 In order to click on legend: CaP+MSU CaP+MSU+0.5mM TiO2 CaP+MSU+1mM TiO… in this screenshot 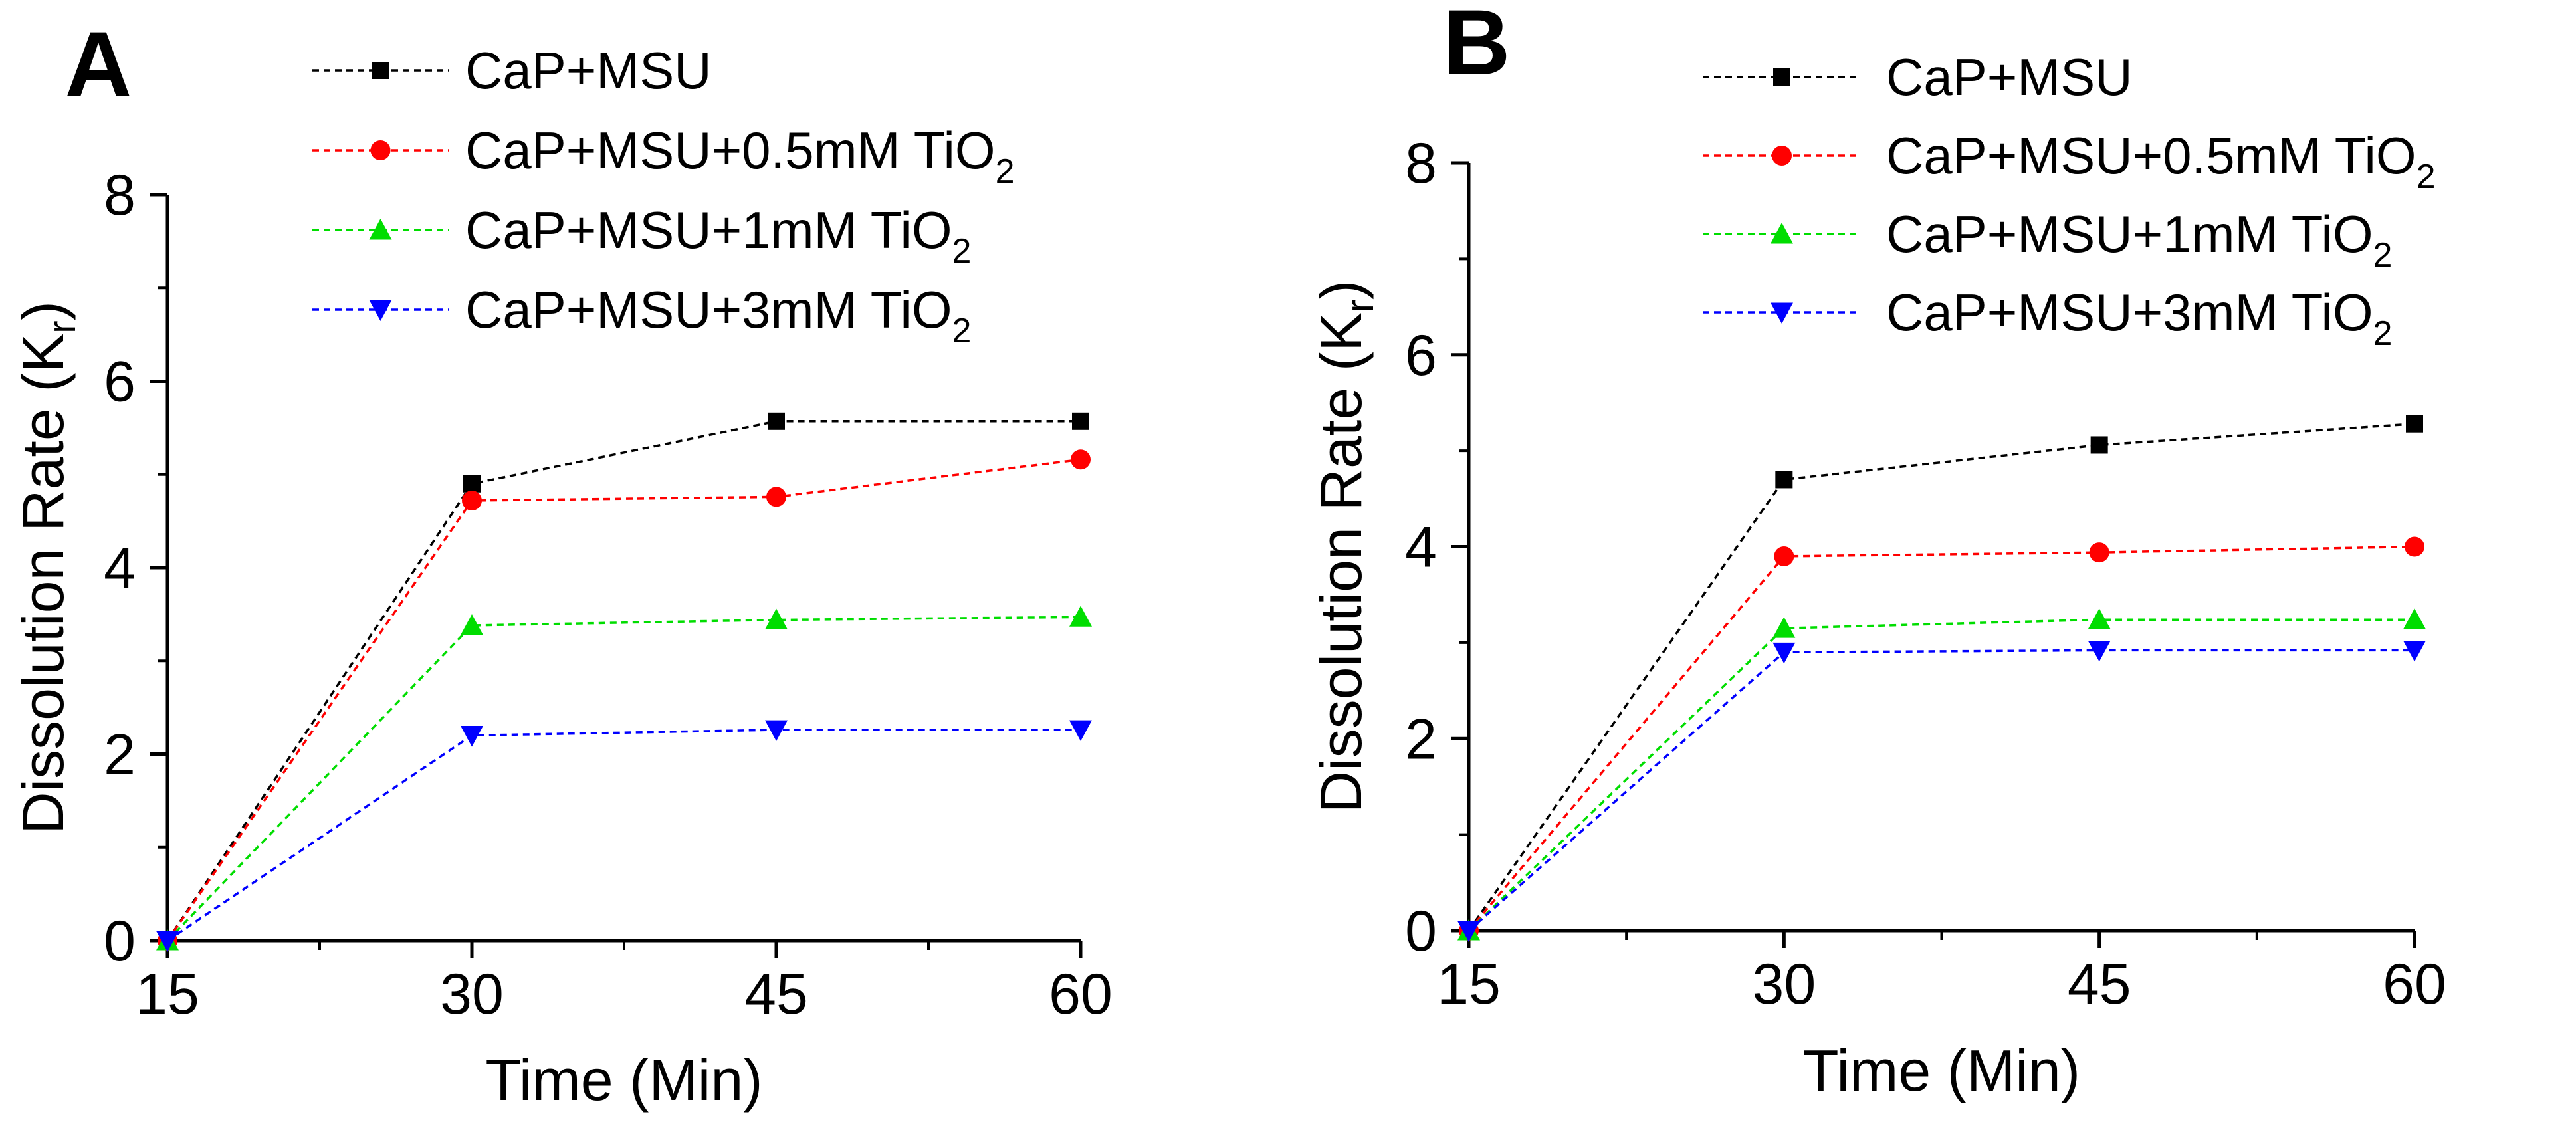, I will do `click(663, 195)`.